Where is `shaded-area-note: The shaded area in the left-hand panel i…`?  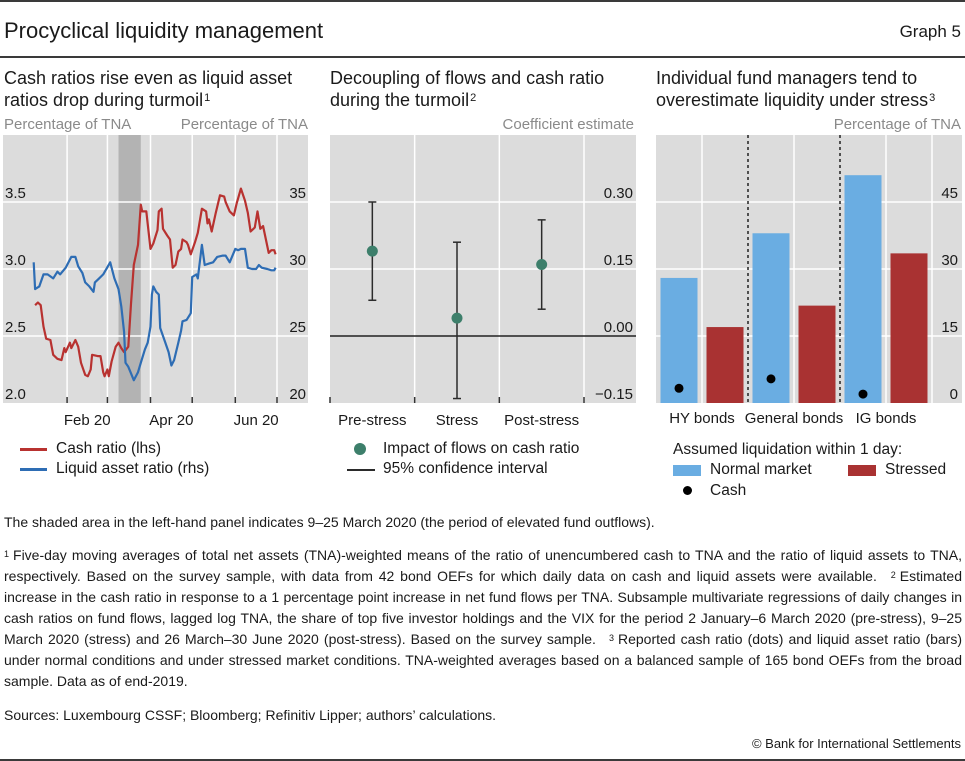
shaded-area-note: The shaded area in the left-hand panel i… is located at coordinates (329, 522).